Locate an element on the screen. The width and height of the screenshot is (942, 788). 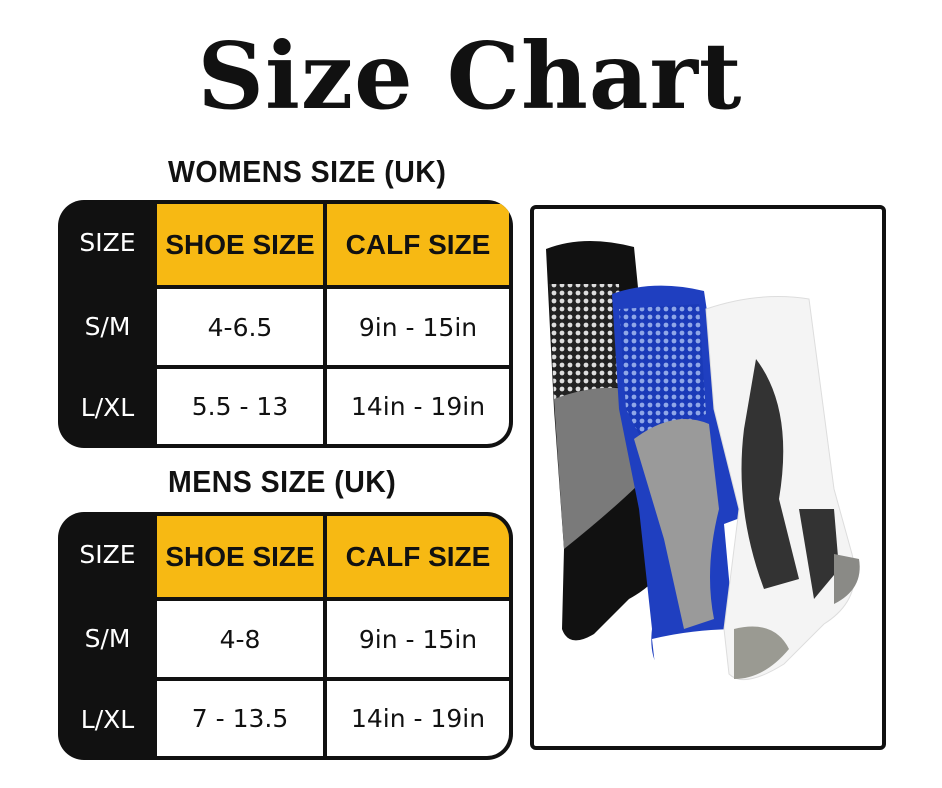
shoe-size-sm: 4-6.5 is located at coordinates (240, 327).